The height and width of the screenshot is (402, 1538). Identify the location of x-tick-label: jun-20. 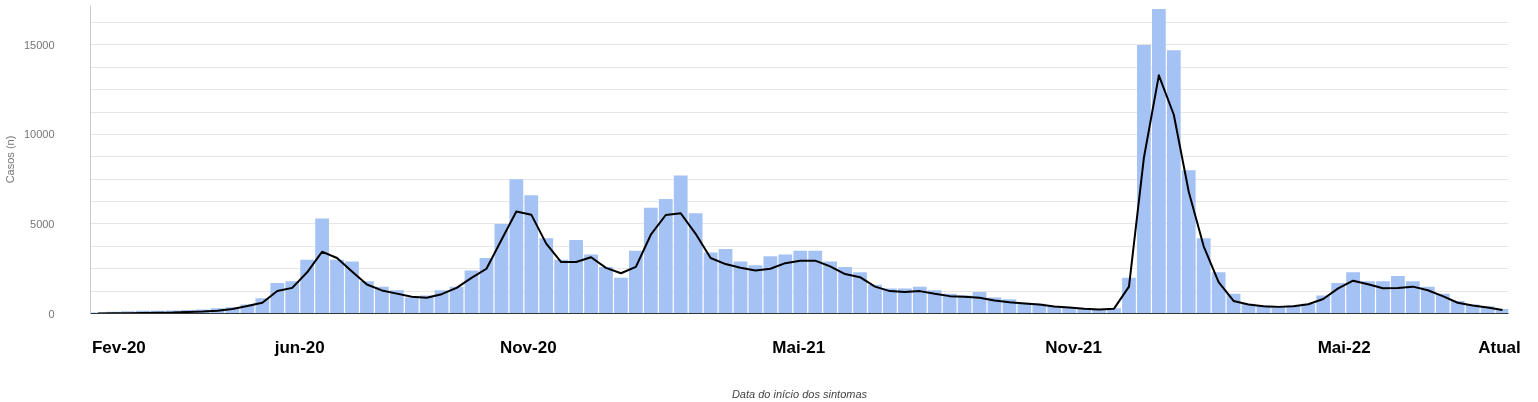
(299, 347).